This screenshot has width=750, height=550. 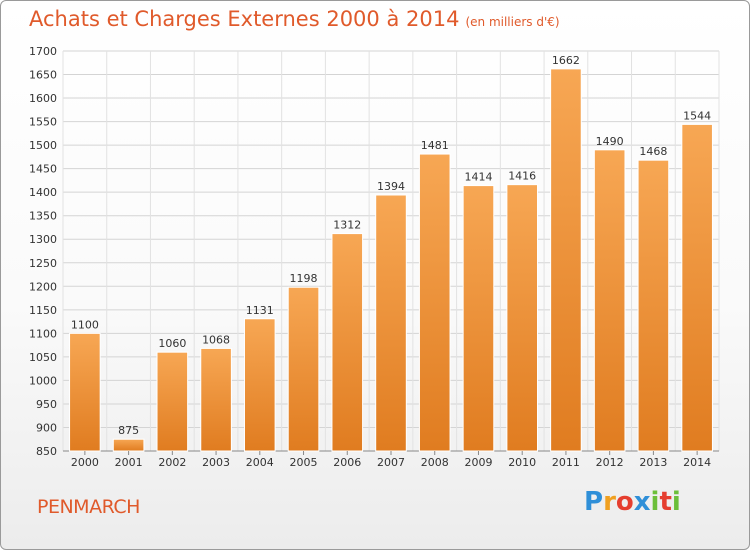 What do you see at coordinates (653, 305) in the screenshot?
I see `bar-2013` at bounding box center [653, 305].